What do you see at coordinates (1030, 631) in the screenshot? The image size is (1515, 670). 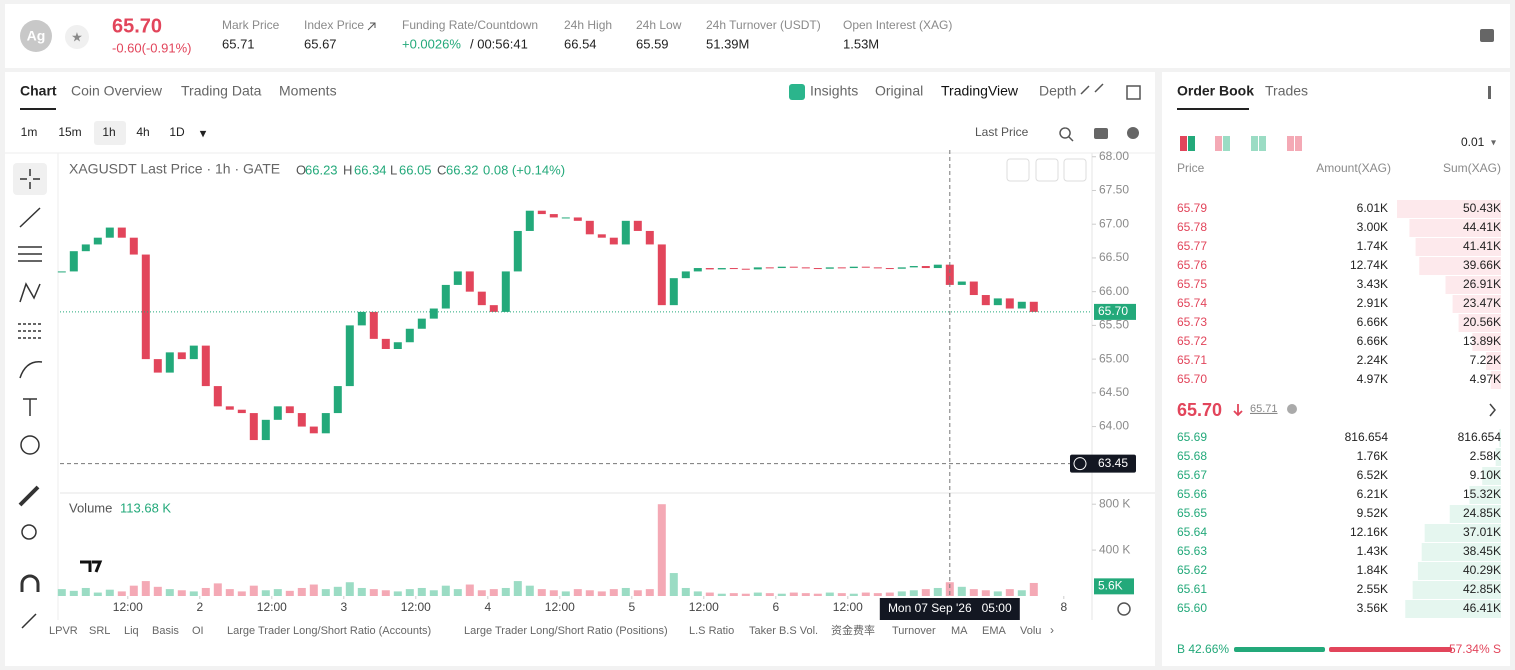 I see `indicator-tab: Volu` at bounding box center [1030, 631].